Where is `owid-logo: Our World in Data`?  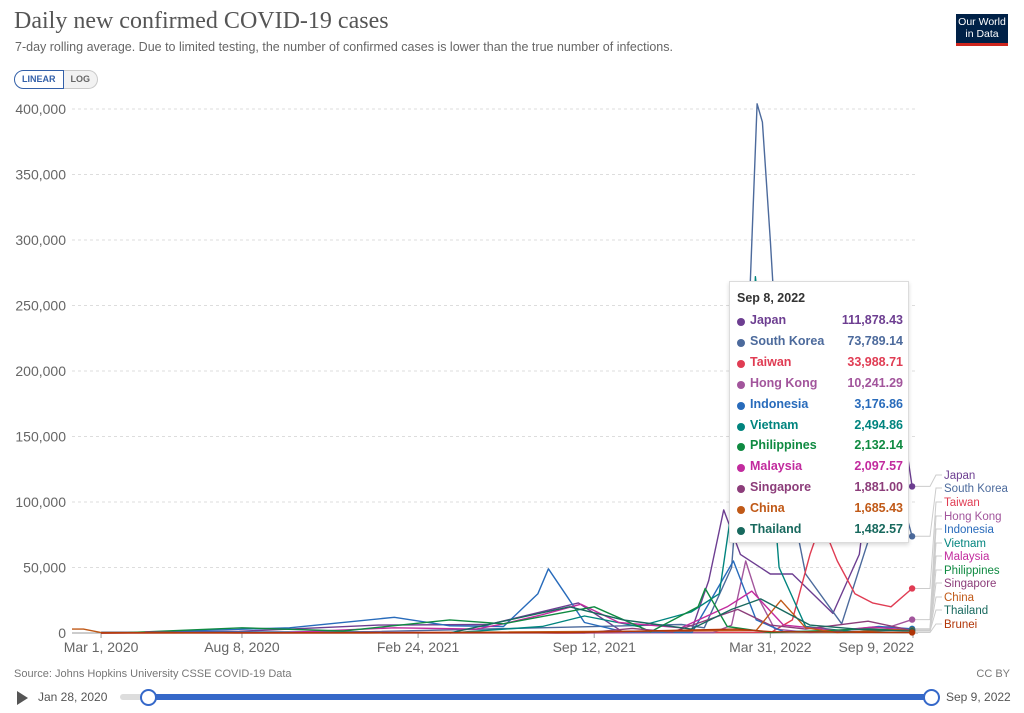 owid-logo: Our World in Data is located at coordinates (982, 30).